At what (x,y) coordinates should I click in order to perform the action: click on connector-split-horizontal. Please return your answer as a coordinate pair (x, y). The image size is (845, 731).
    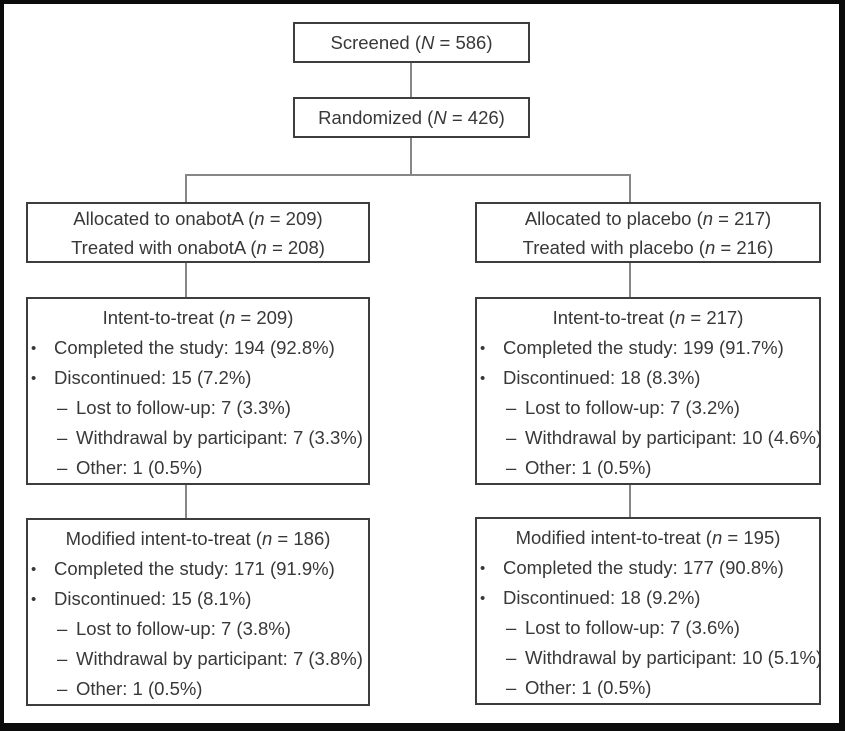
    Looking at the image, I should click on (408, 175).